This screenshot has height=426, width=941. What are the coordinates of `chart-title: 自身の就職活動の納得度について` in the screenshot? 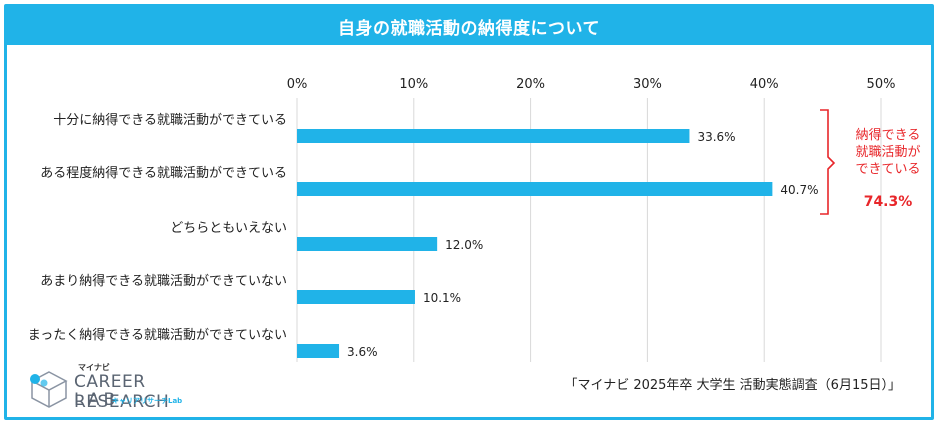 It's located at (469, 28).